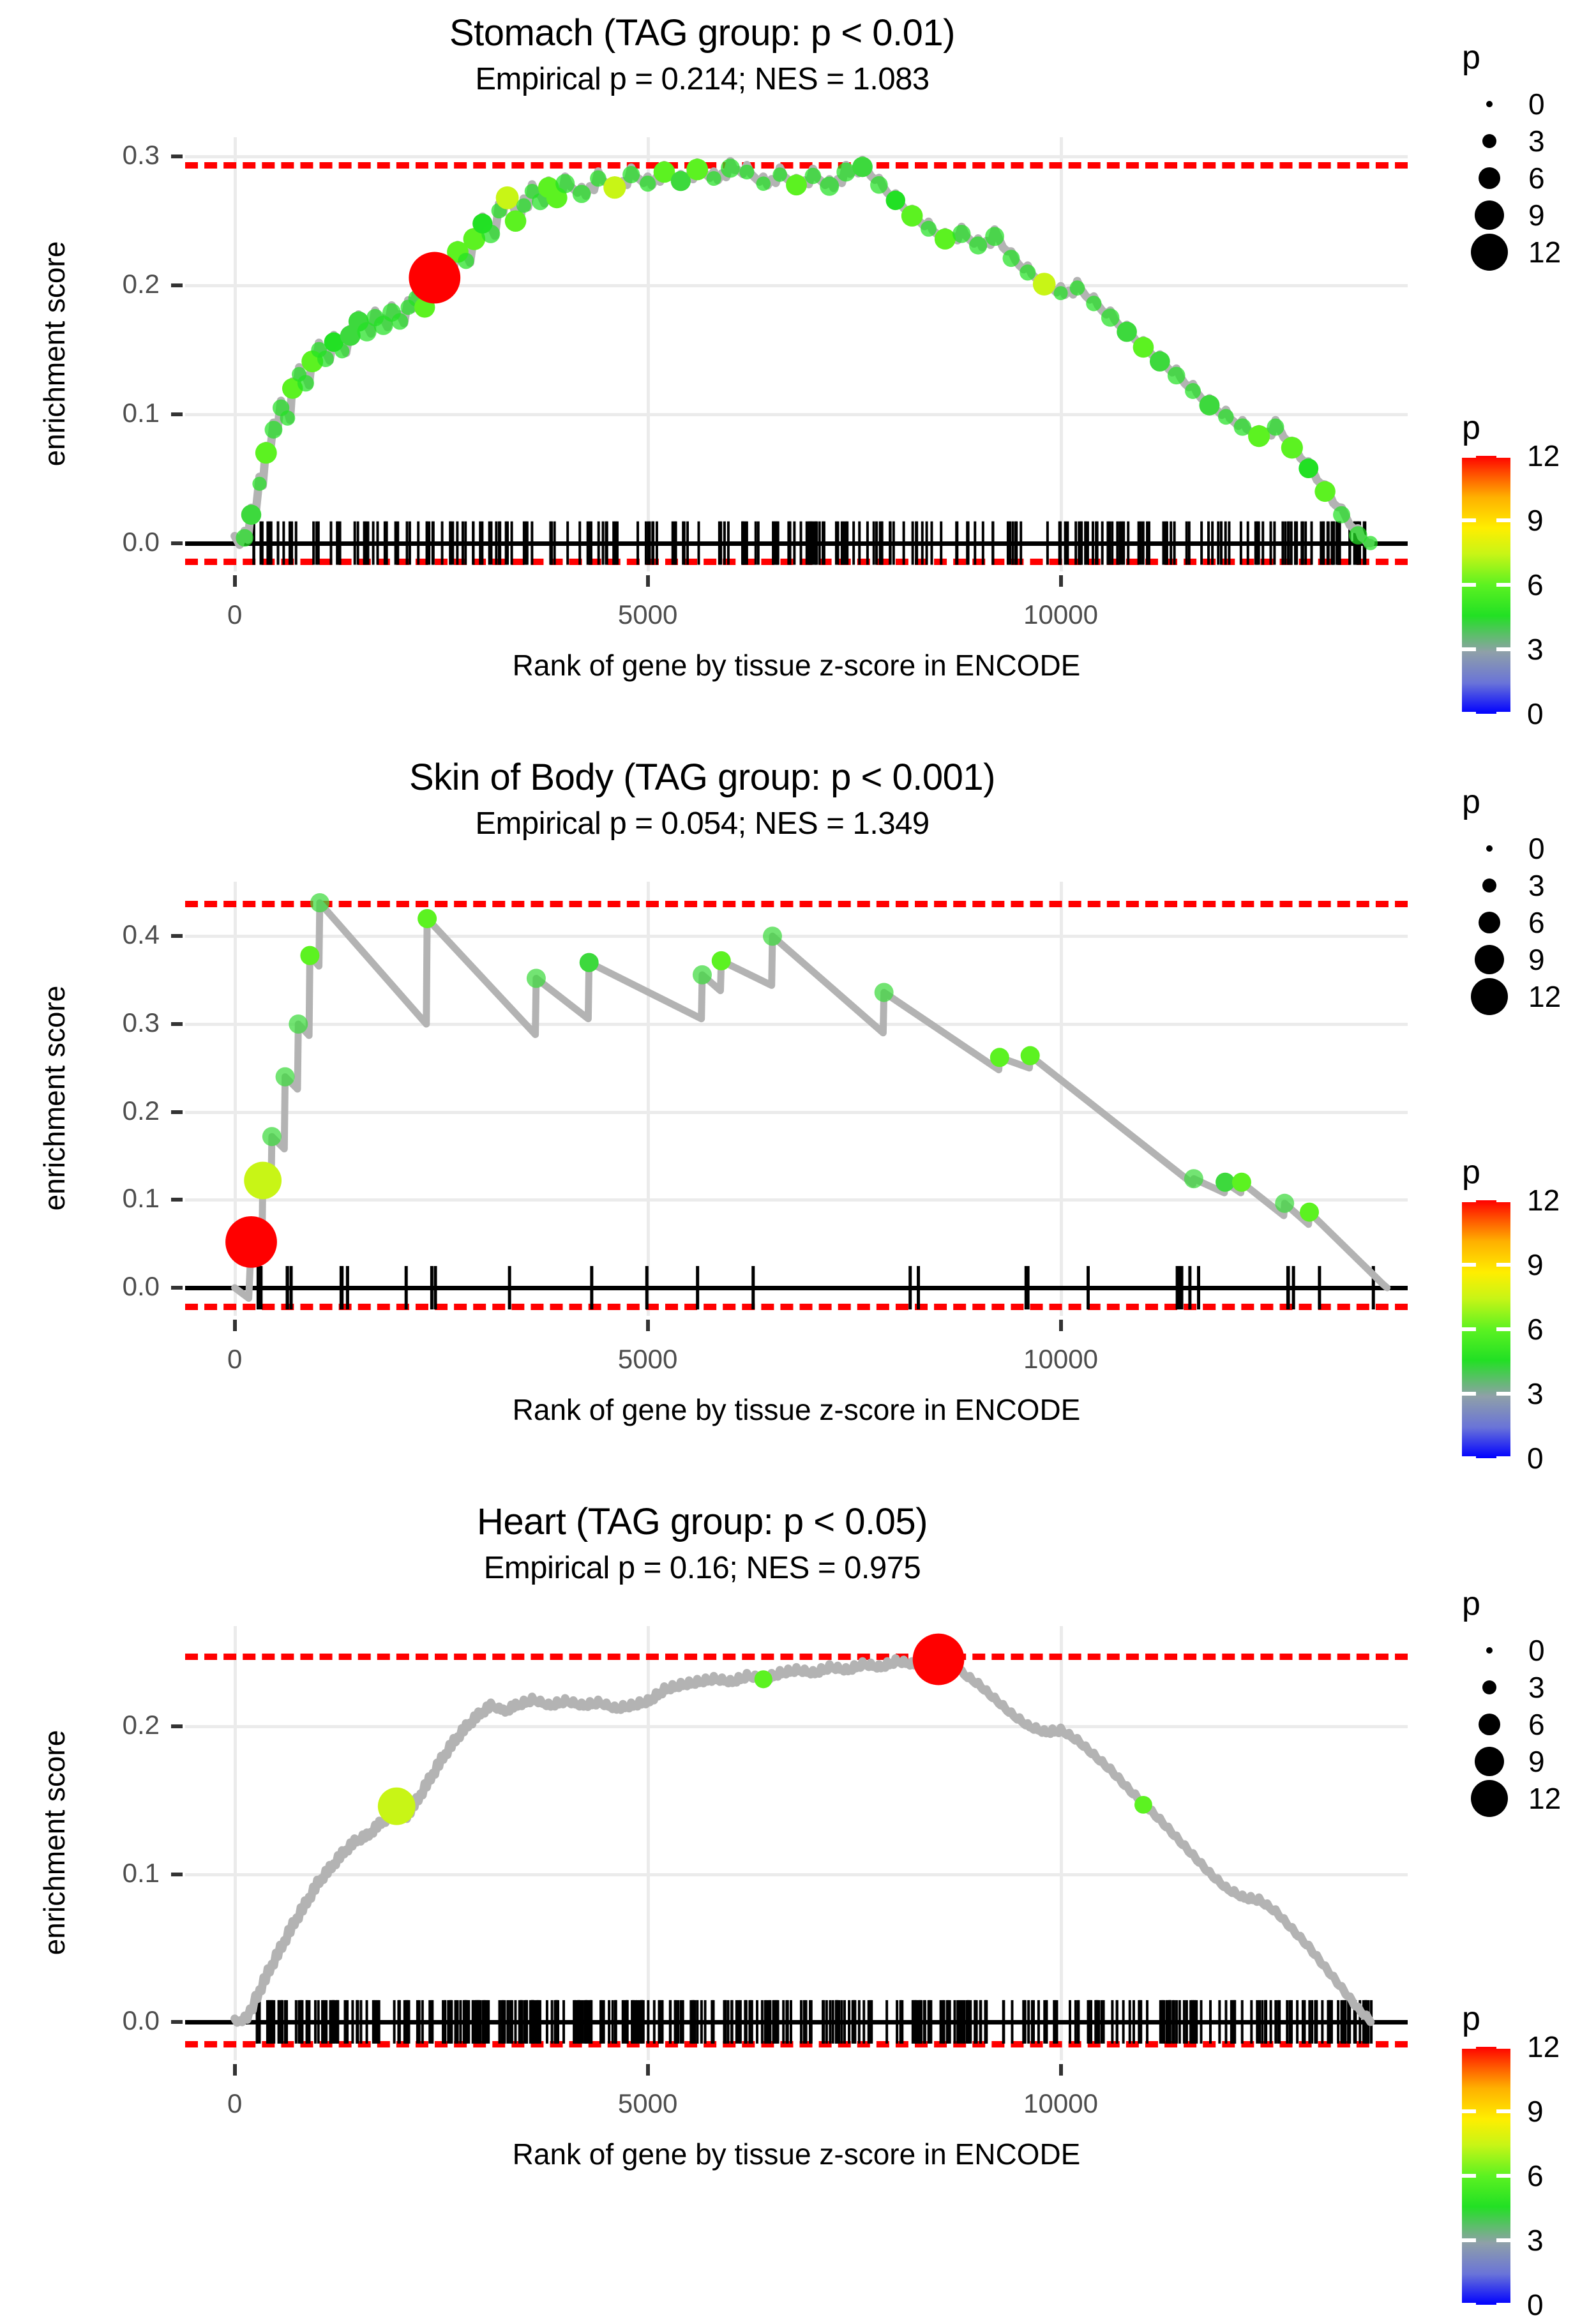  I want to click on y-tick-label: 0.2, so click(141, 1725).